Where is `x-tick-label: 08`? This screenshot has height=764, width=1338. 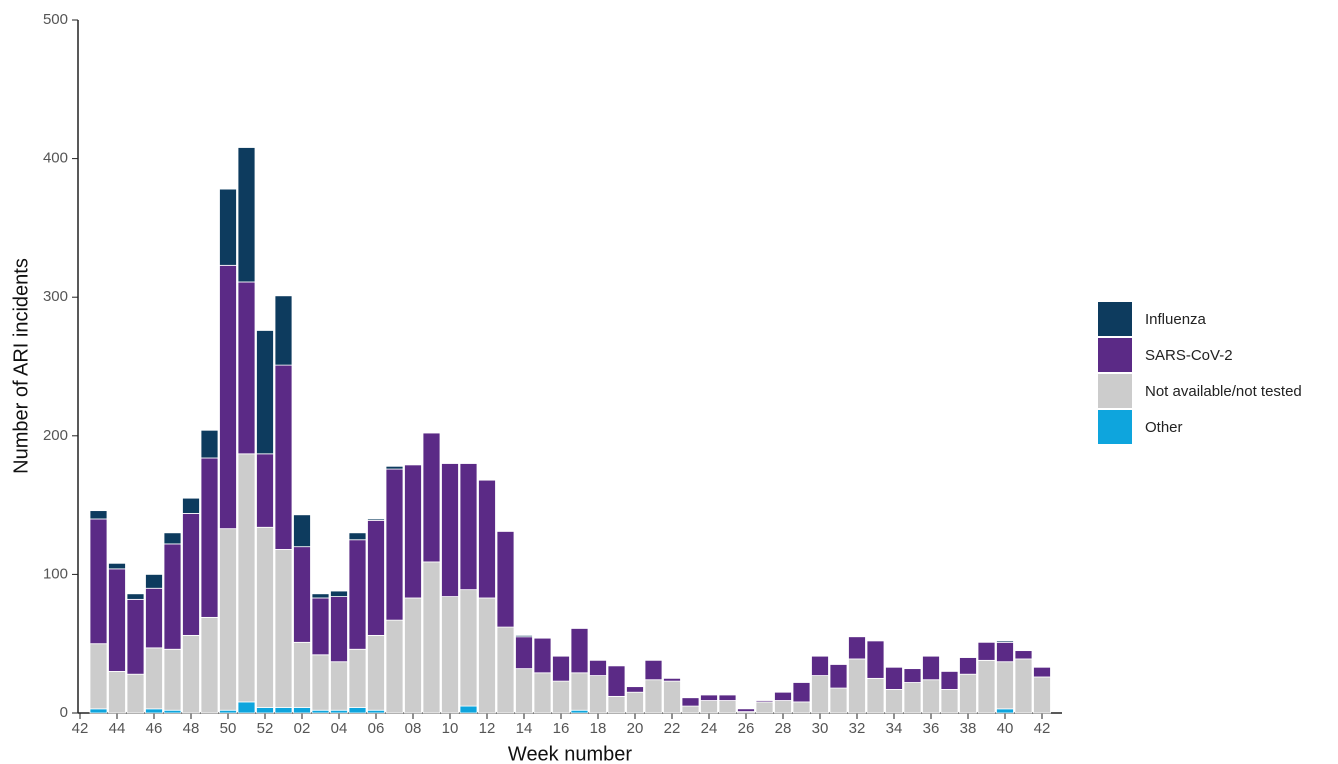 x-tick-label: 08 is located at coordinates (413, 728).